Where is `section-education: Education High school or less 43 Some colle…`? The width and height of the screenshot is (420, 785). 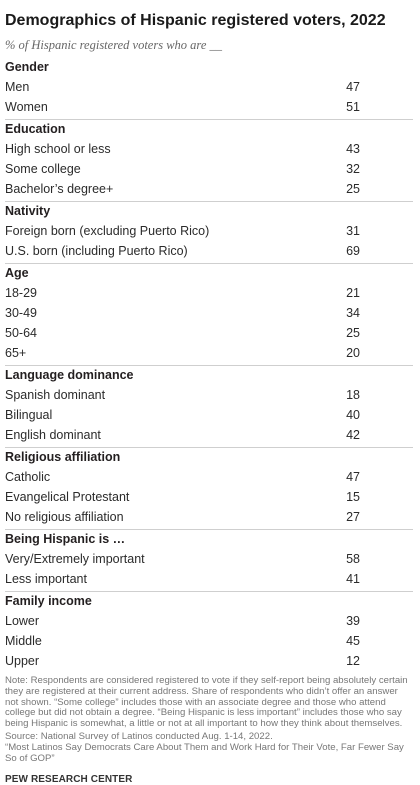 section-education: Education High school or less 43 Some colle… is located at coordinates (209, 159).